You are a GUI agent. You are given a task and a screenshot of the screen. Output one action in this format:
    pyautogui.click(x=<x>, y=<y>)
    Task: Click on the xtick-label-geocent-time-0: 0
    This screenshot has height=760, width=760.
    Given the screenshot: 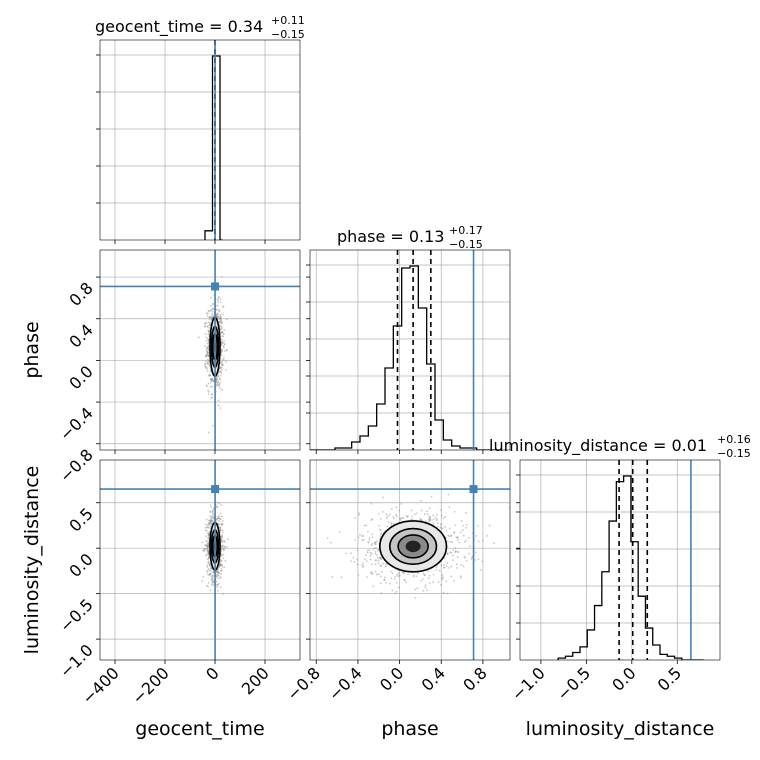 What is the action you would take?
    pyautogui.click(x=212, y=673)
    